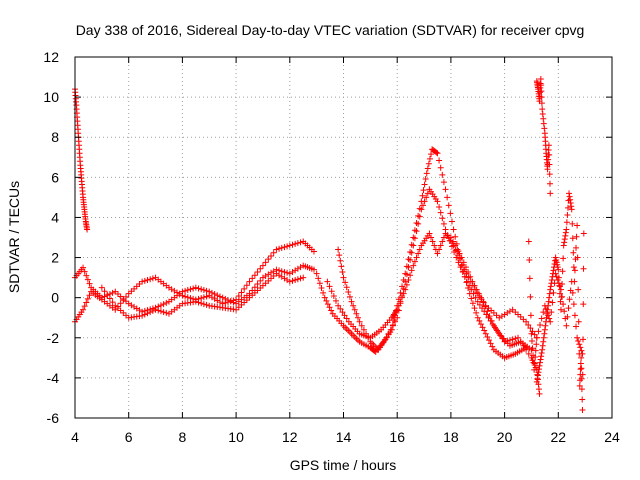 The width and height of the screenshot is (640, 480). What do you see at coordinates (290, 437) in the screenshot?
I see `x-tick-label: 12` at bounding box center [290, 437].